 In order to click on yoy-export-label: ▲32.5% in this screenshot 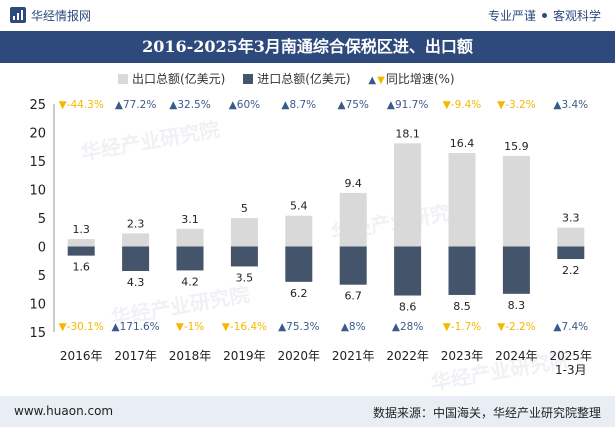, I will do `click(189, 105)`.